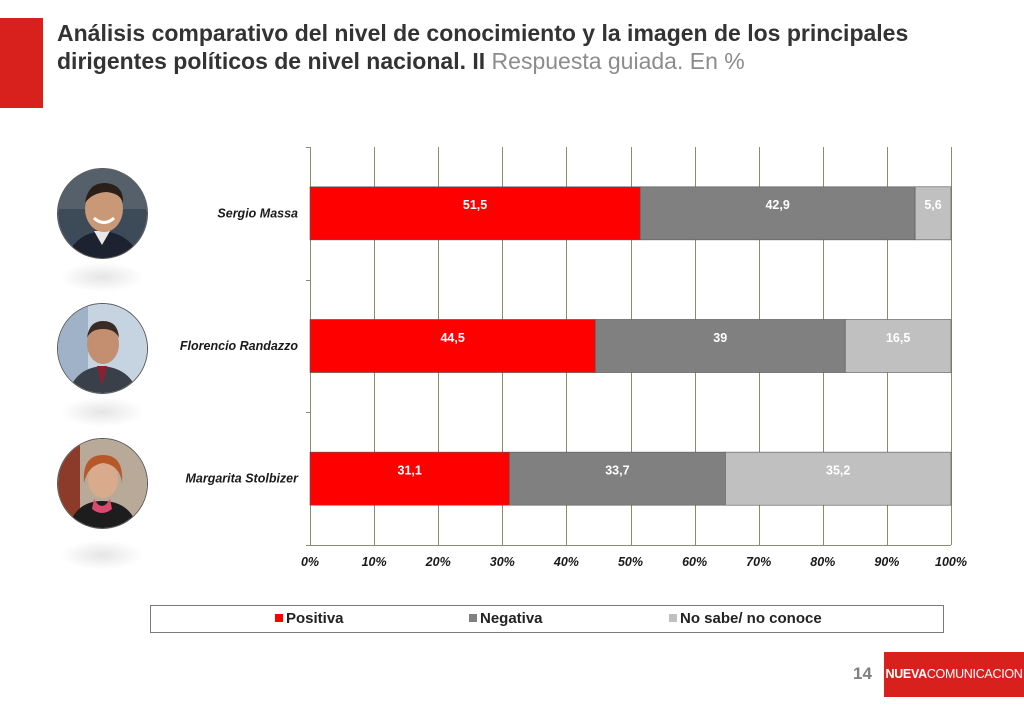 The width and height of the screenshot is (1024, 709). I want to click on x-tick-label: 40%, so click(566, 562).